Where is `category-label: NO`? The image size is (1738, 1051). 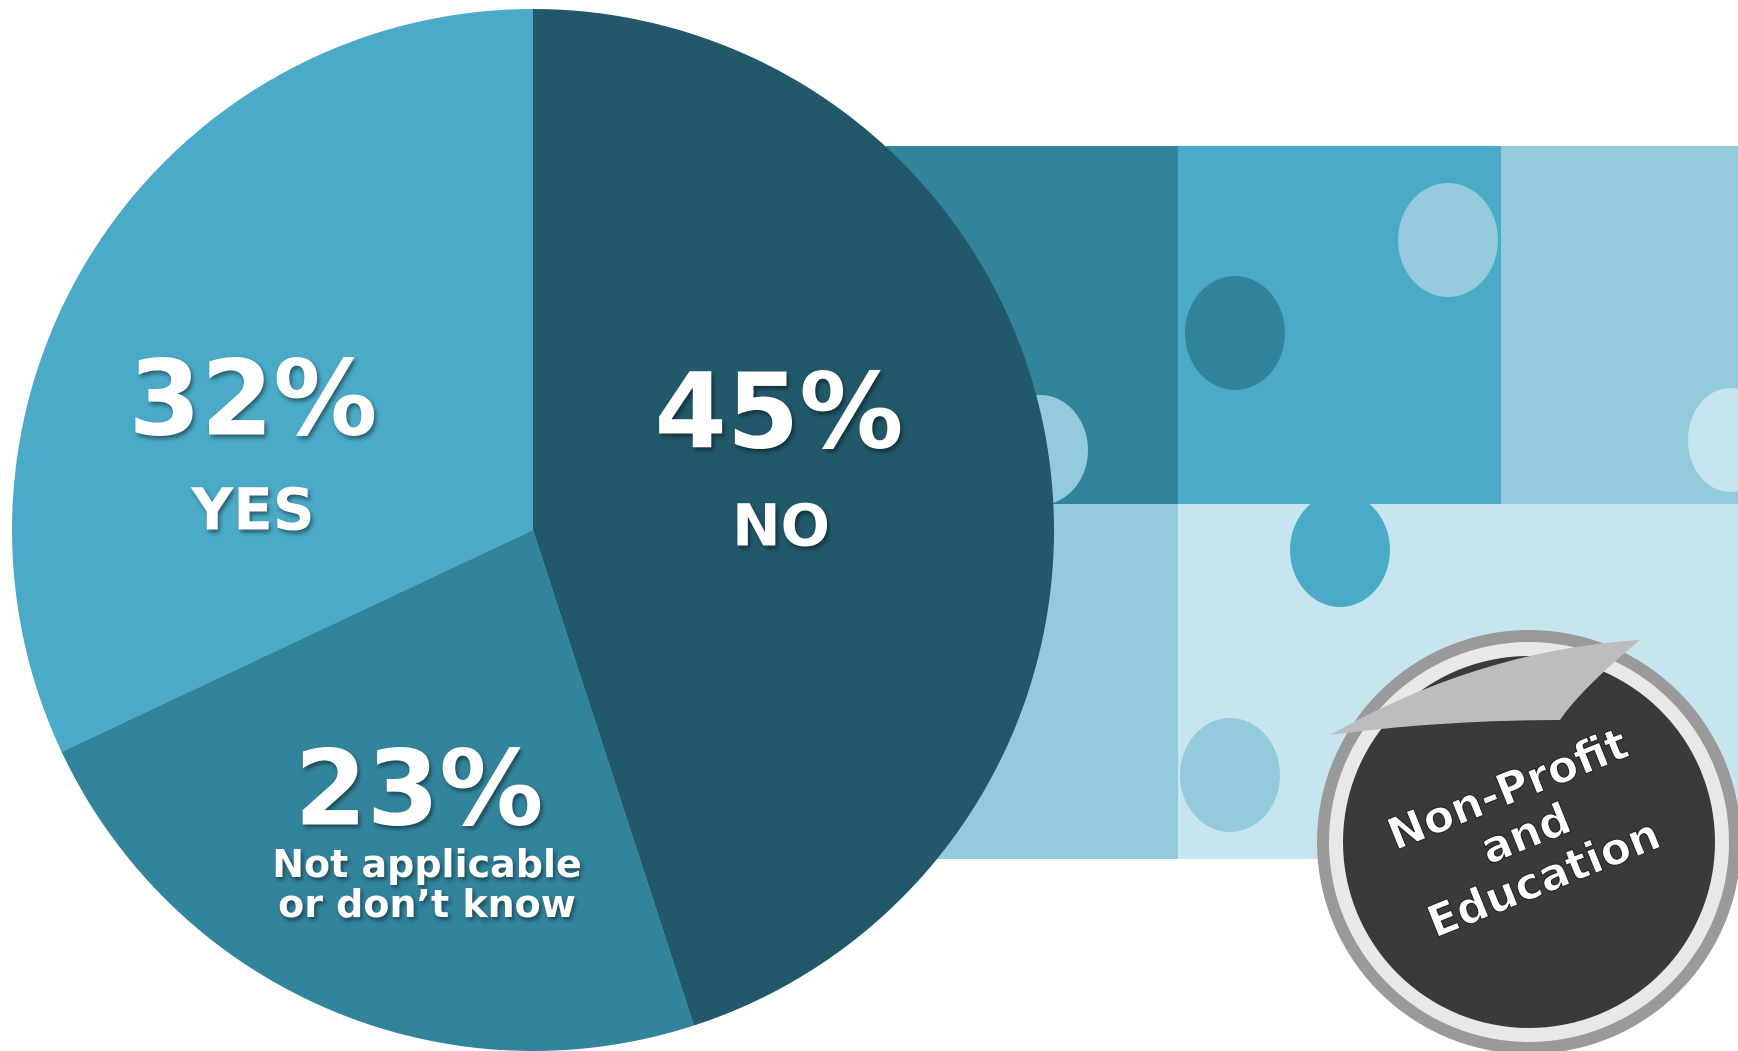
category-label: NO is located at coordinates (781, 525).